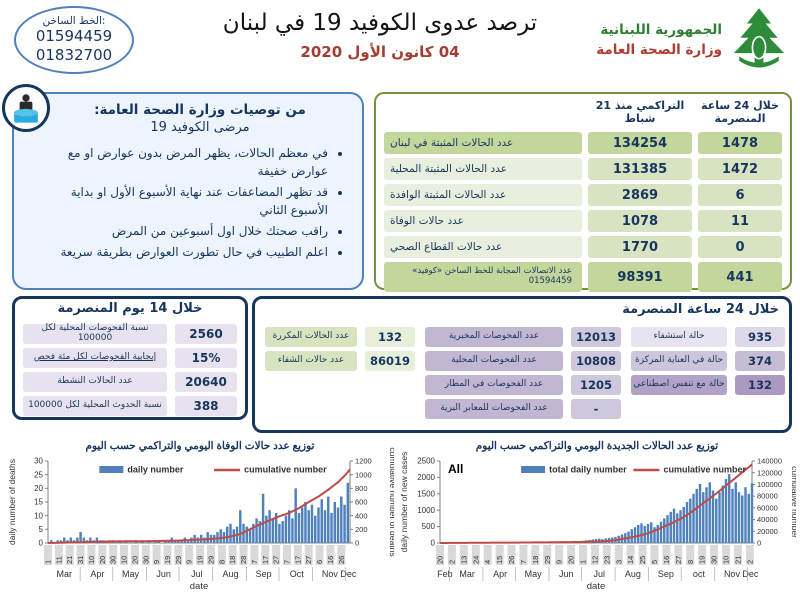 The image size is (800, 600). I want to click on cumulative-value: 1078, so click(640, 221).